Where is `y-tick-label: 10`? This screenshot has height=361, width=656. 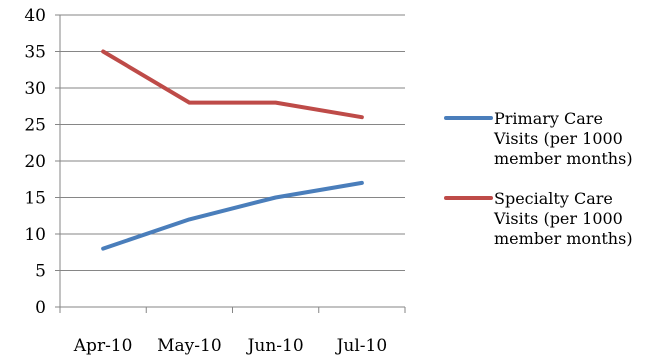
y-tick-label: 10 is located at coordinates (35, 235).